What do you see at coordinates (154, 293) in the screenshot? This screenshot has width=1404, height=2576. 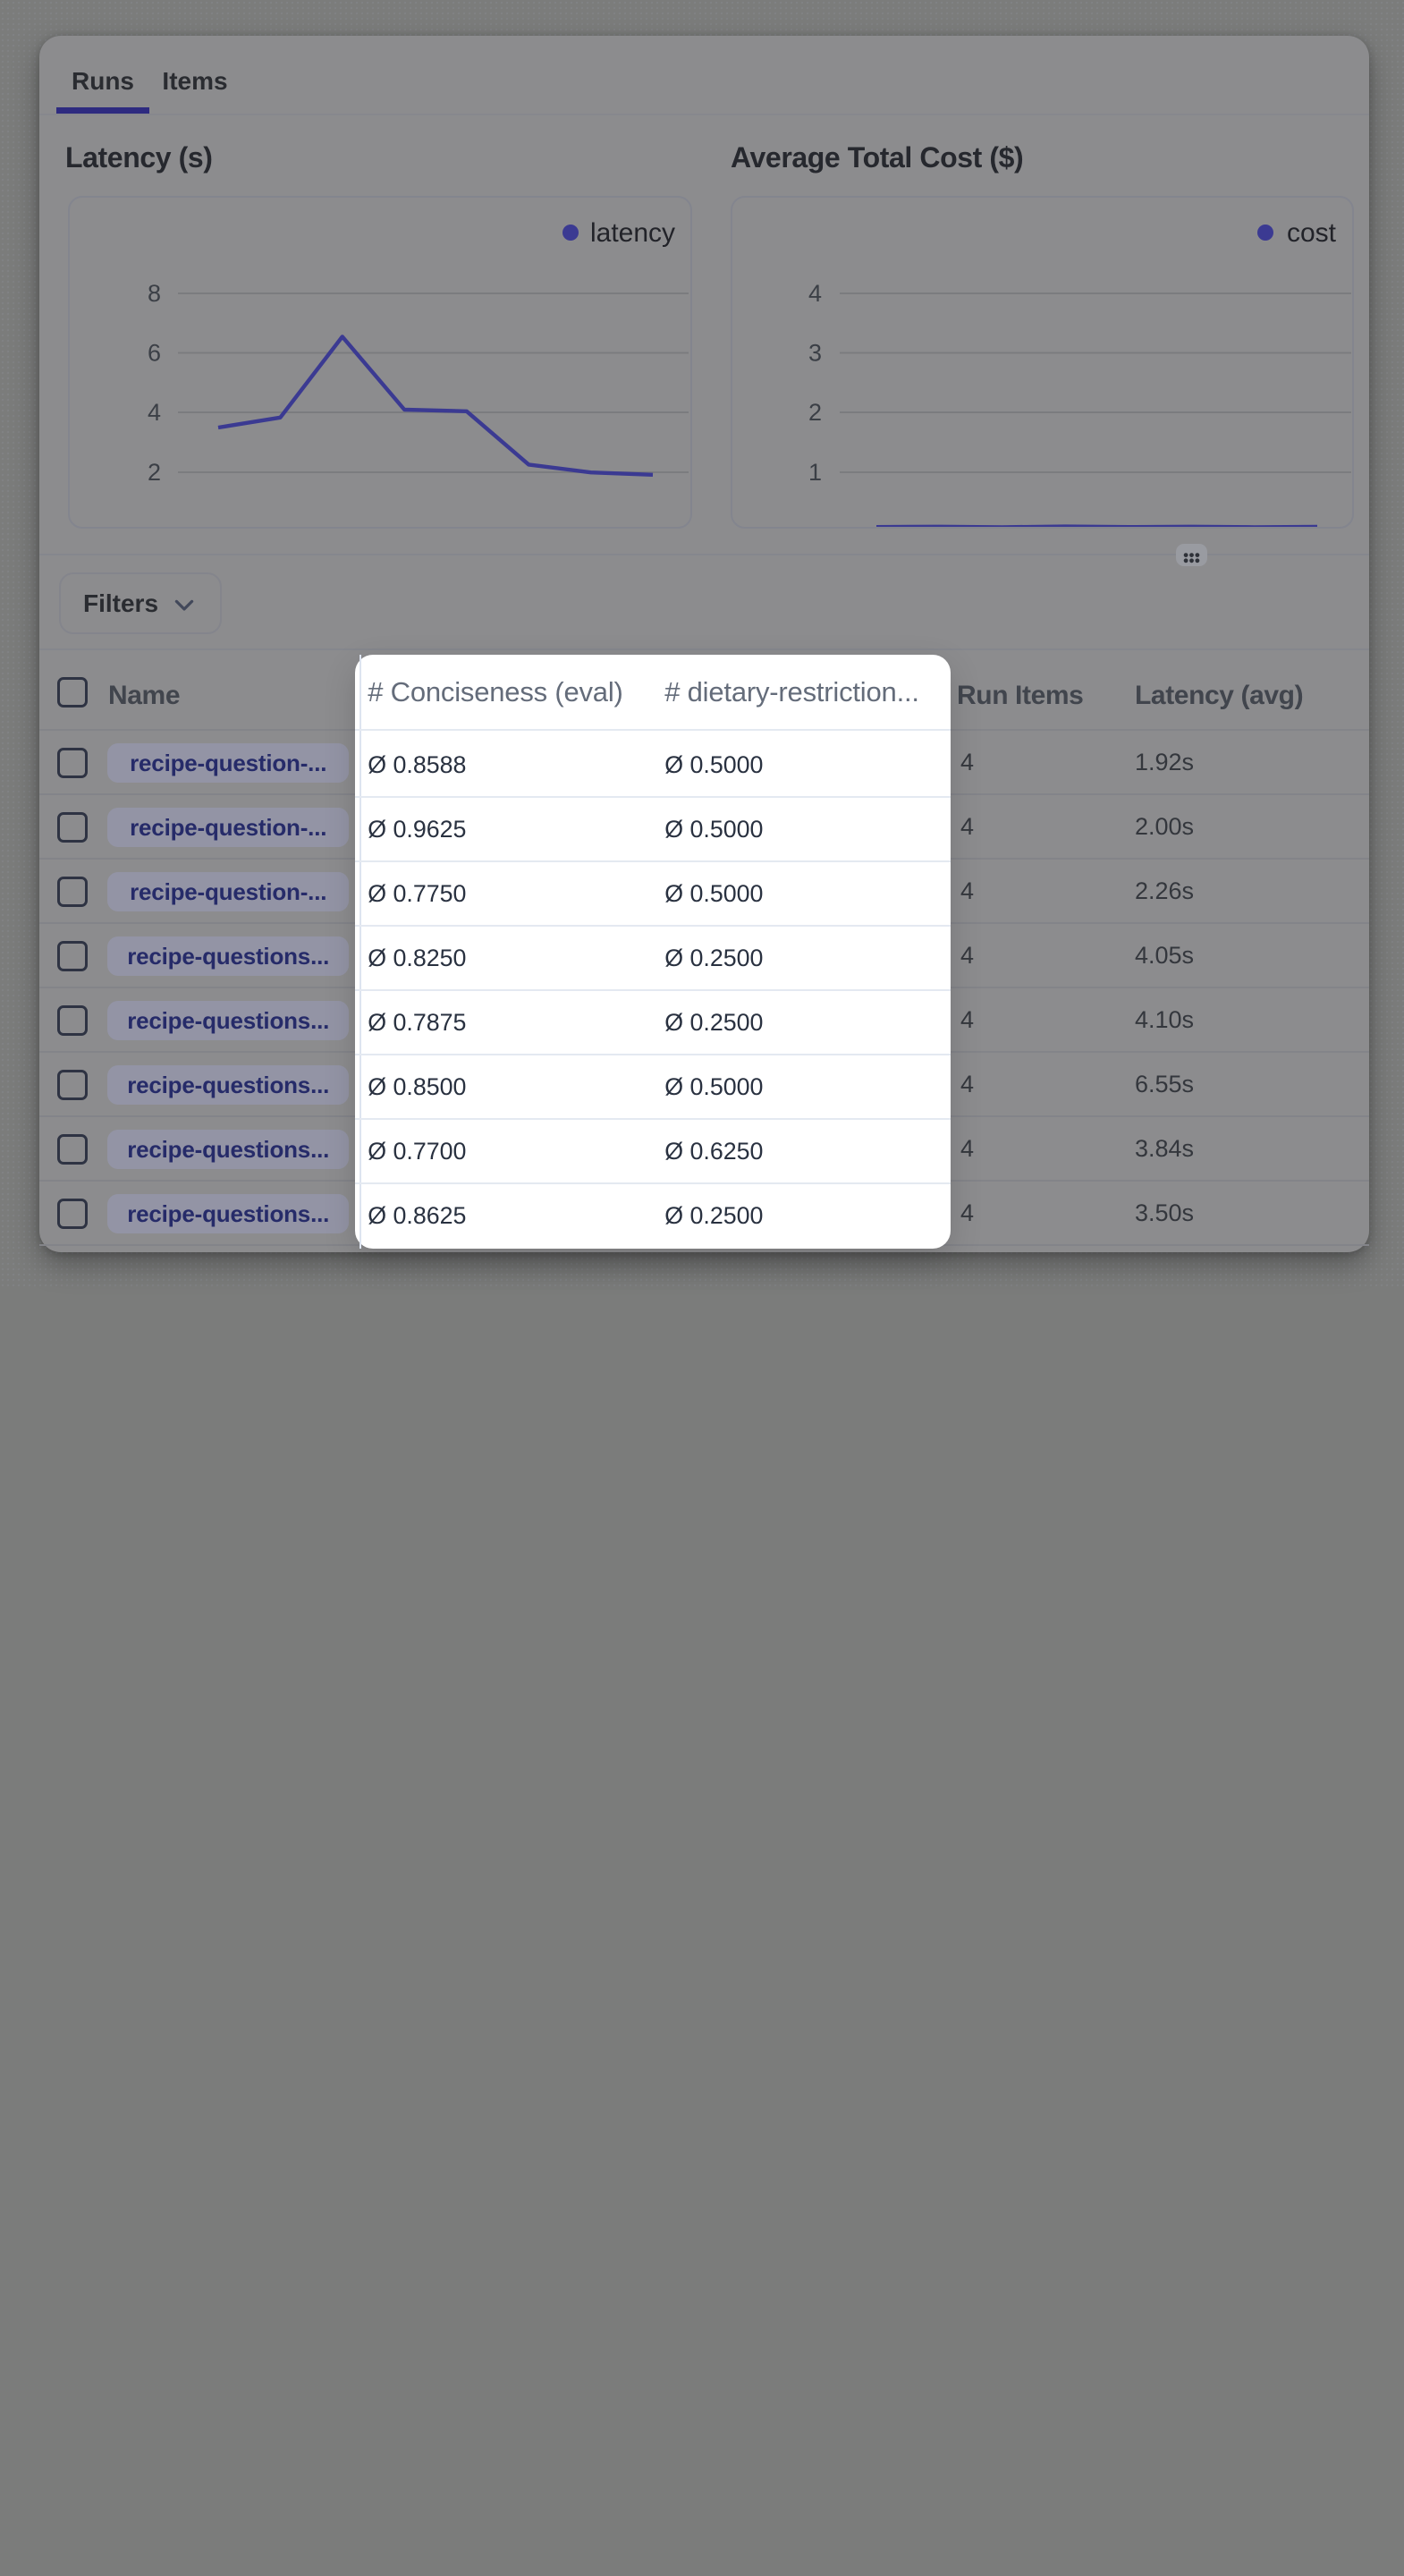 I see `svg-text: 8` at bounding box center [154, 293].